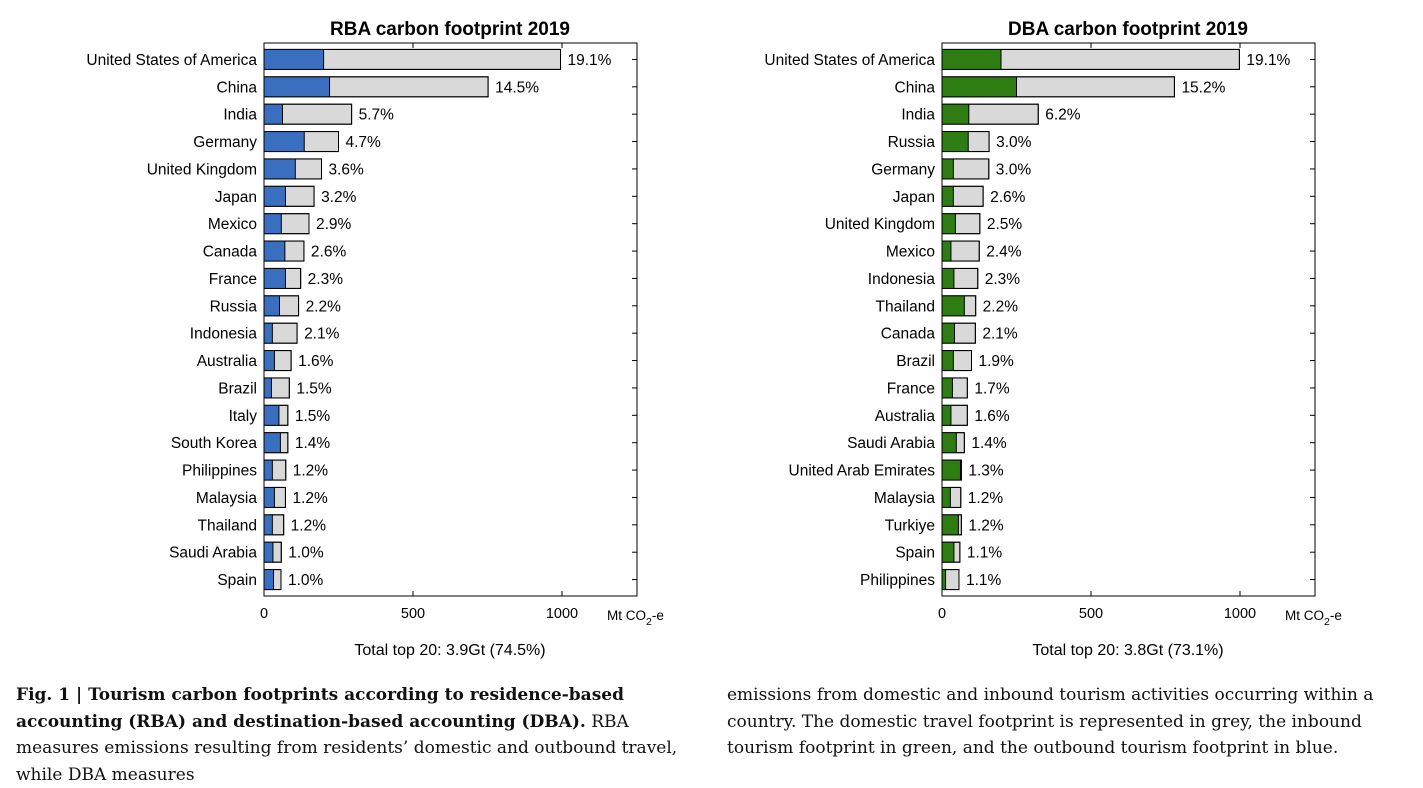 The width and height of the screenshot is (1423, 788). What do you see at coordinates (237, 87) in the screenshot?
I see `category-label: China` at bounding box center [237, 87].